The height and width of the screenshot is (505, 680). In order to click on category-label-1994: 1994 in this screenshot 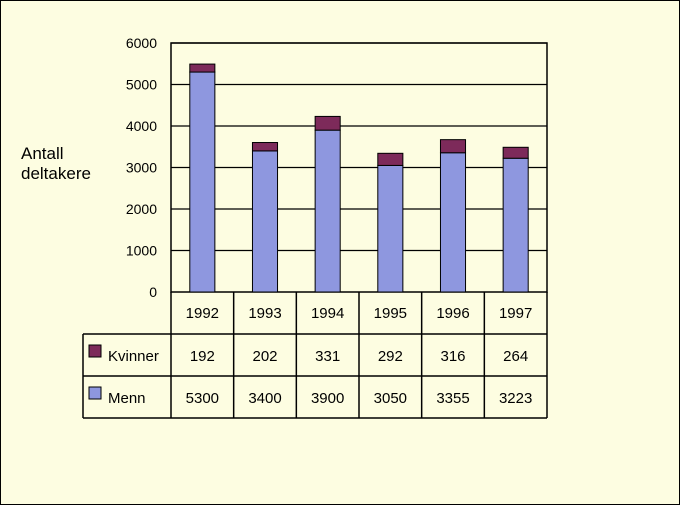, I will do `click(327, 313)`.